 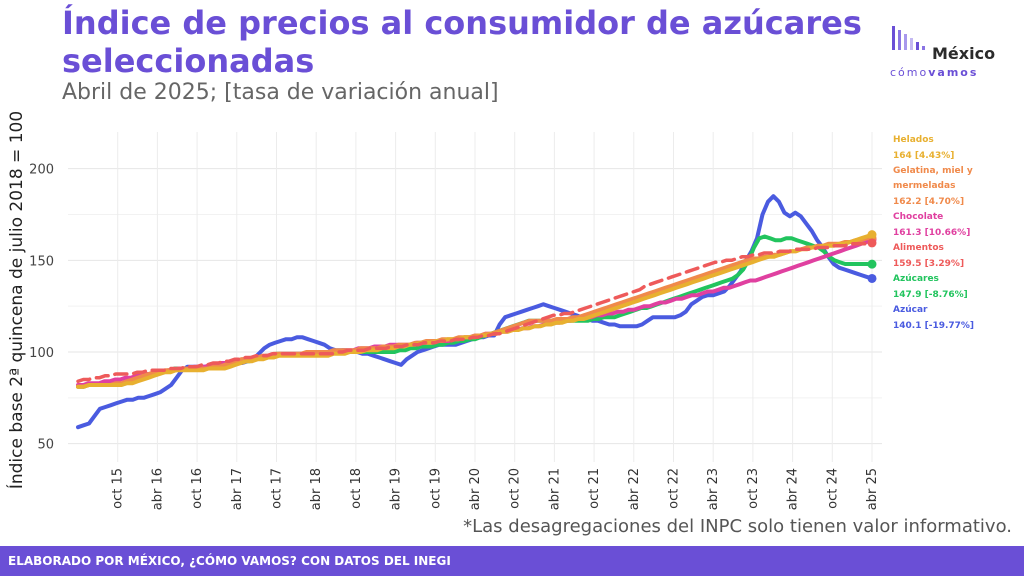 What do you see at coordinates (934, 72) in the screenshot?
I see `logo-word-como-vamos: cómovamos` at bounding box center [934, 72].